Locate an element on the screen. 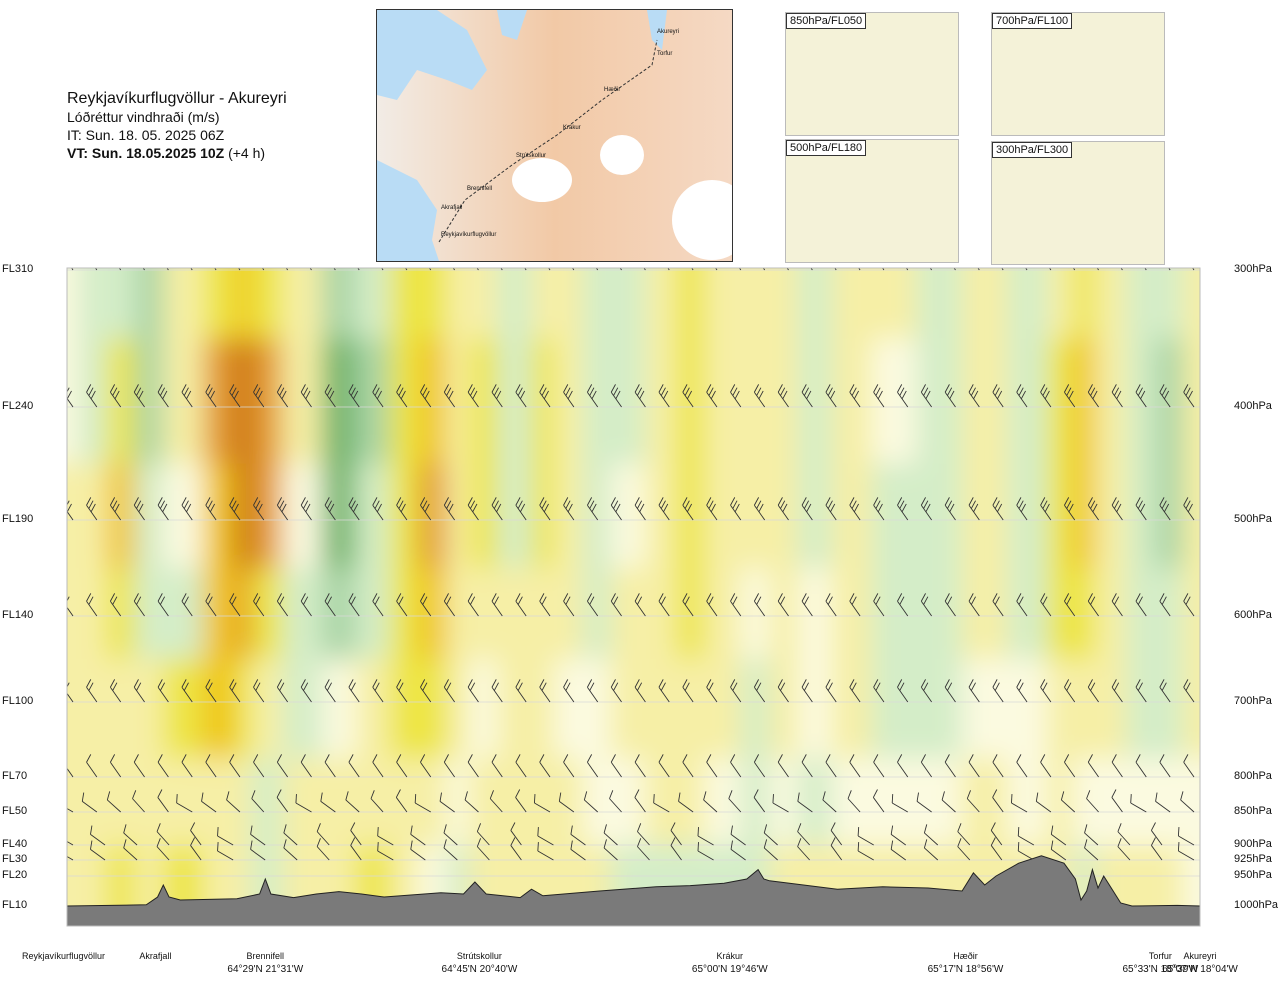  route-map is located at coordinates (554, 135).